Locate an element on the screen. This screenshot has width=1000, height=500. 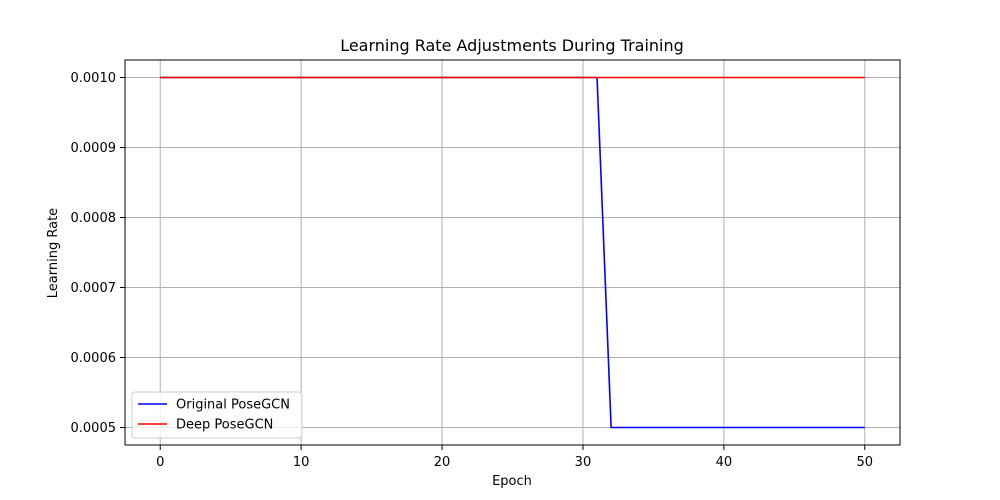
x-axis-label: Epoch is located at coordinates (512, 481).